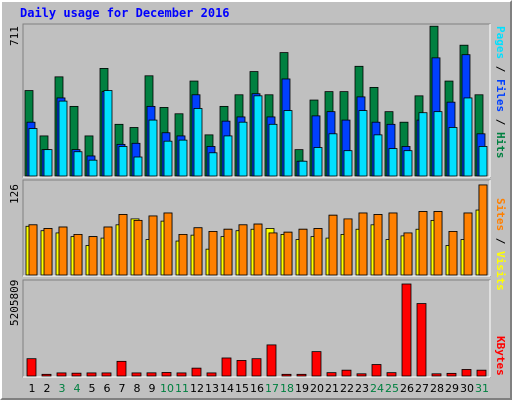 The height and width of the screenshot is (400, 512). What do you see at coordinates (500, 42) in the screenshot?
I see `legend-pages: Pages` at bounding box center [500, 42].